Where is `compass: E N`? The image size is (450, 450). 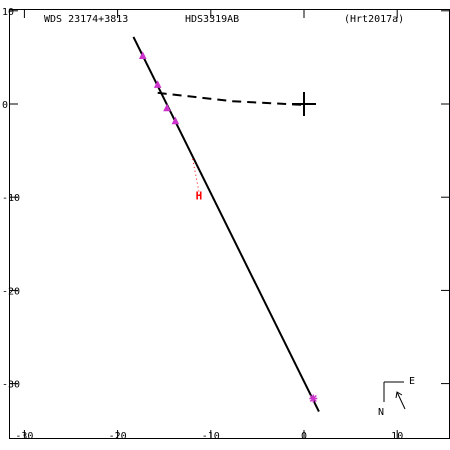 compass: E N is located at coordinates (396, 397).